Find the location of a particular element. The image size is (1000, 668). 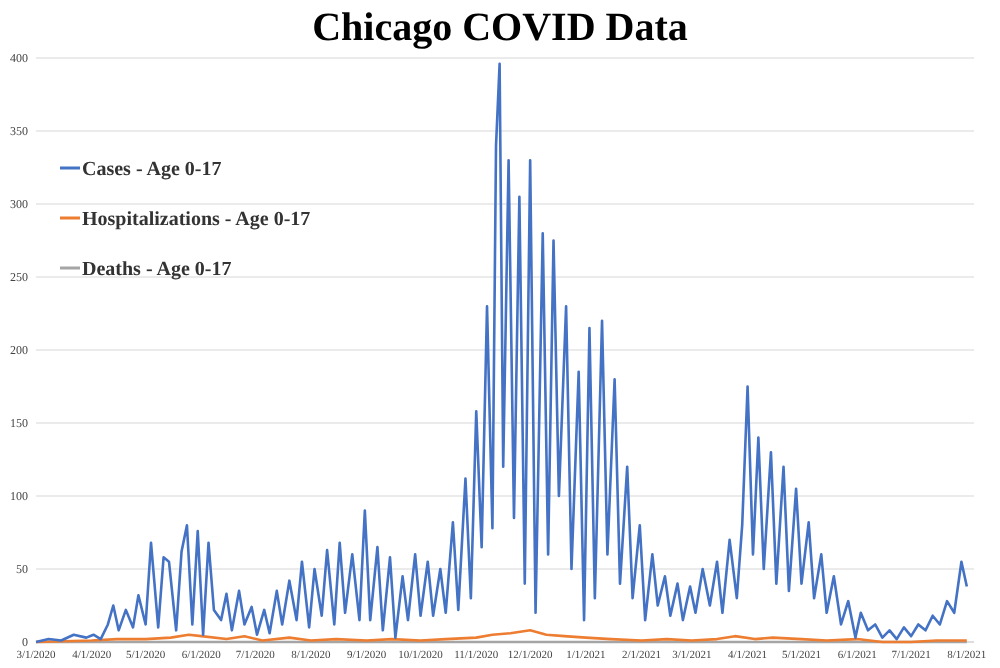

legend-label: Cases - Age 0-17 is located at coordinates (152, 170).